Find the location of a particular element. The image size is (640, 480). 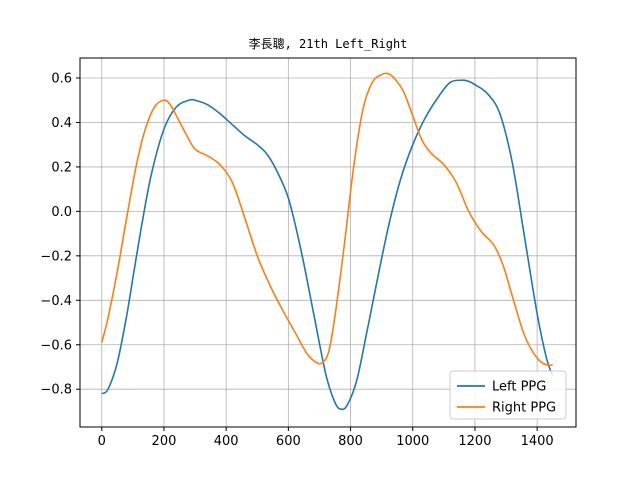

legend-label: Left PPG is located at coordinates (519, 387).